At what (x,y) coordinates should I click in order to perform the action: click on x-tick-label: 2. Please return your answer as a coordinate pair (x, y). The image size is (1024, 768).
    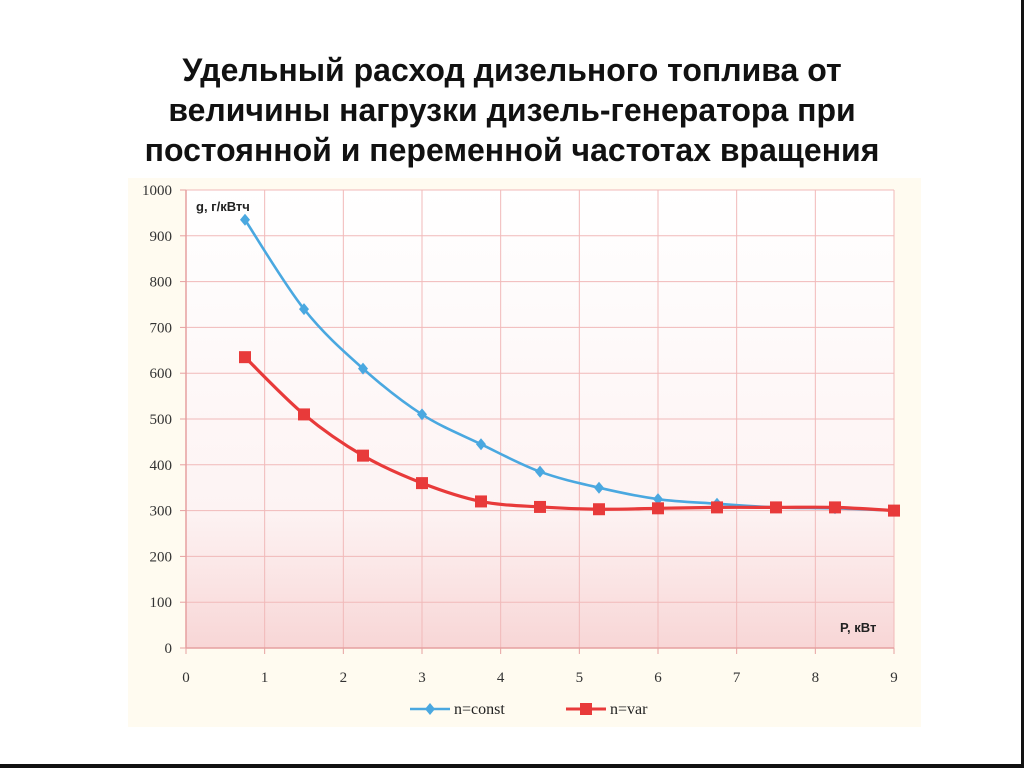
    Looking at the image, I should click on (344, 678).